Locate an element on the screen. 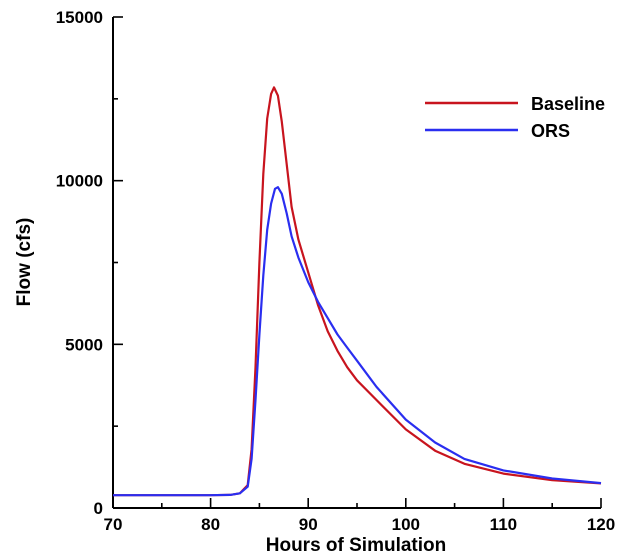  x-tick-label: 70 is located at coordinates (113, 524).